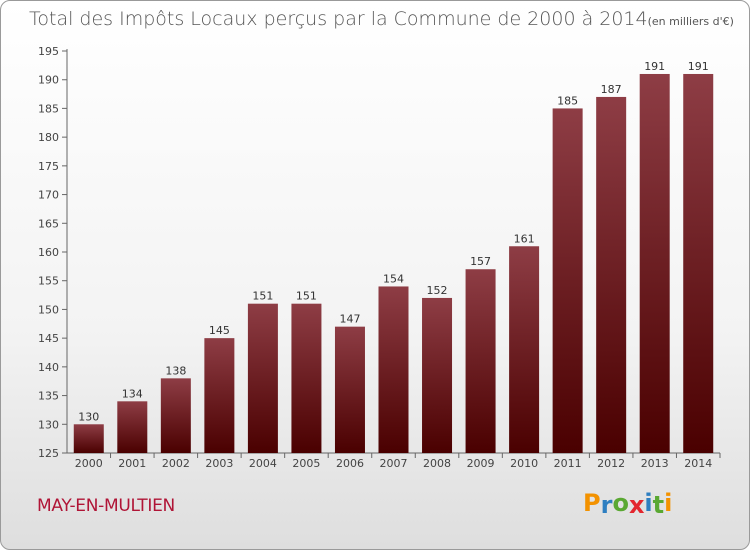  Describe the element at coordinates (48, 51) in the screenshot. I see `y-tick-label: 195` at that location.